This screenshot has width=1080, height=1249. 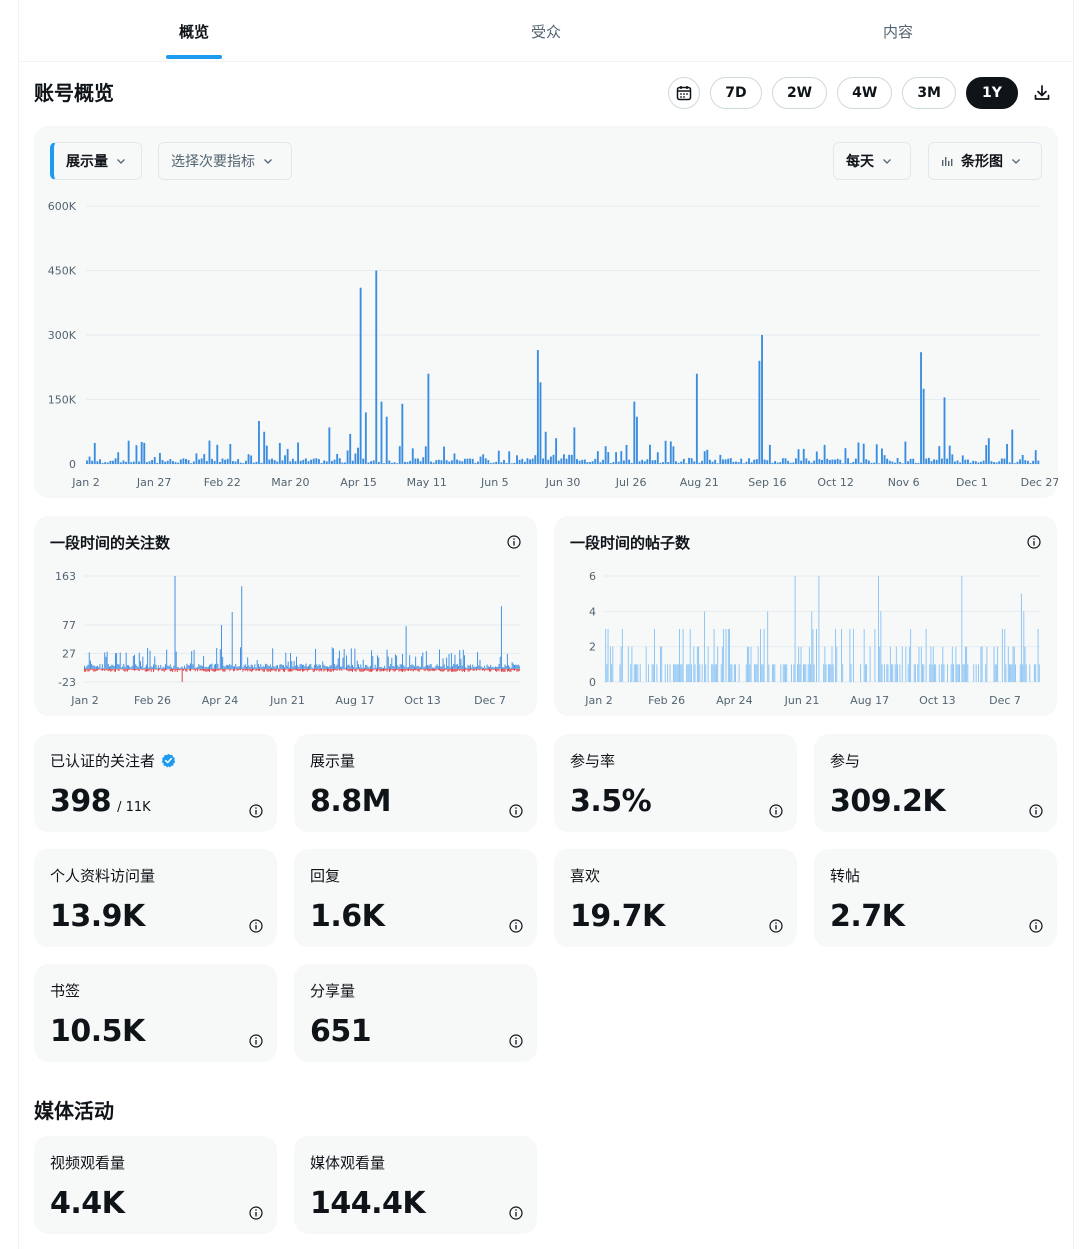 I want to click on secondary-metric-dropdown: 选择次要指标, so click(x=225, y=161).